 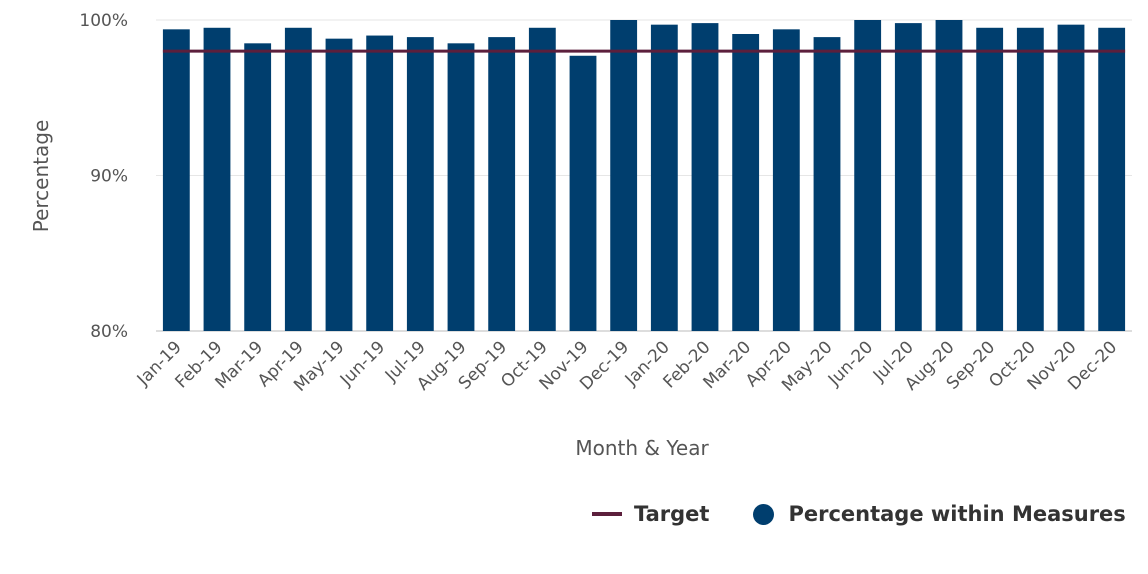 I want to click on y-tick-label: 90%, so click(x=109, y=177).